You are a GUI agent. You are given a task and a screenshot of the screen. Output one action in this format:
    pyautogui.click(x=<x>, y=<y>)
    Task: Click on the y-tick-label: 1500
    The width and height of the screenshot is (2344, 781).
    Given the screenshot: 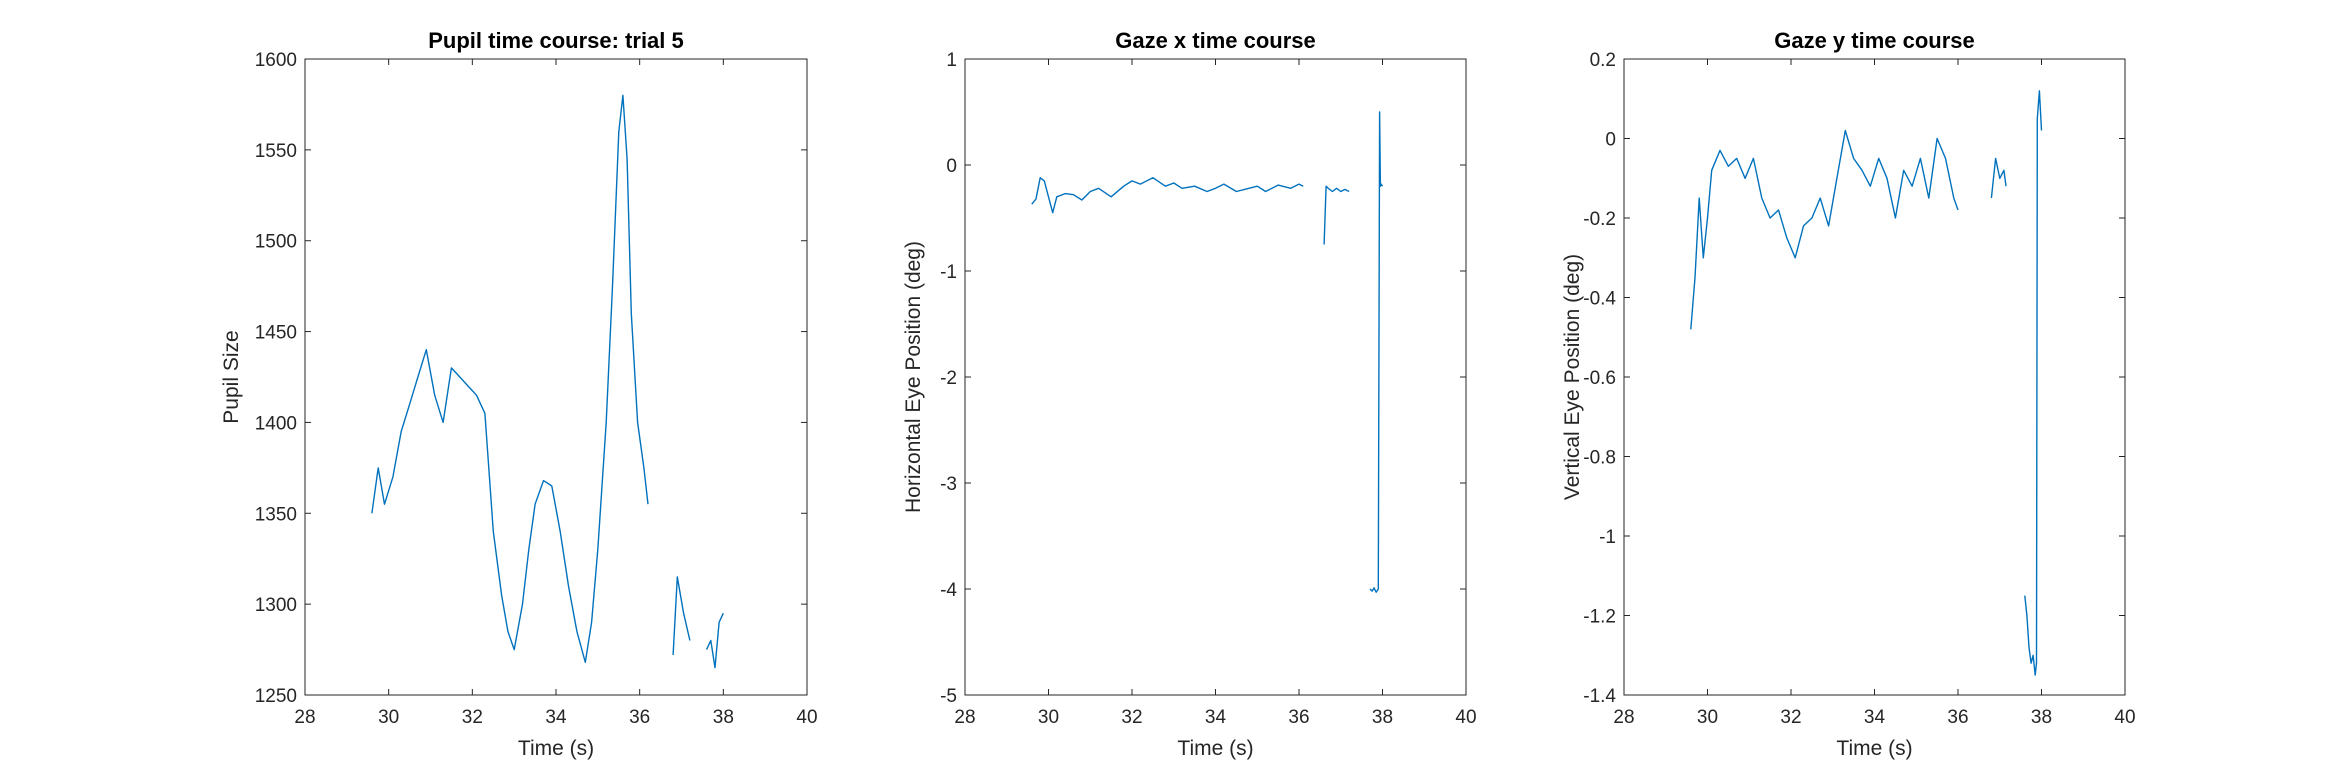 What is the action you would take?
    pyautogui.click(x=276, y=242)
    